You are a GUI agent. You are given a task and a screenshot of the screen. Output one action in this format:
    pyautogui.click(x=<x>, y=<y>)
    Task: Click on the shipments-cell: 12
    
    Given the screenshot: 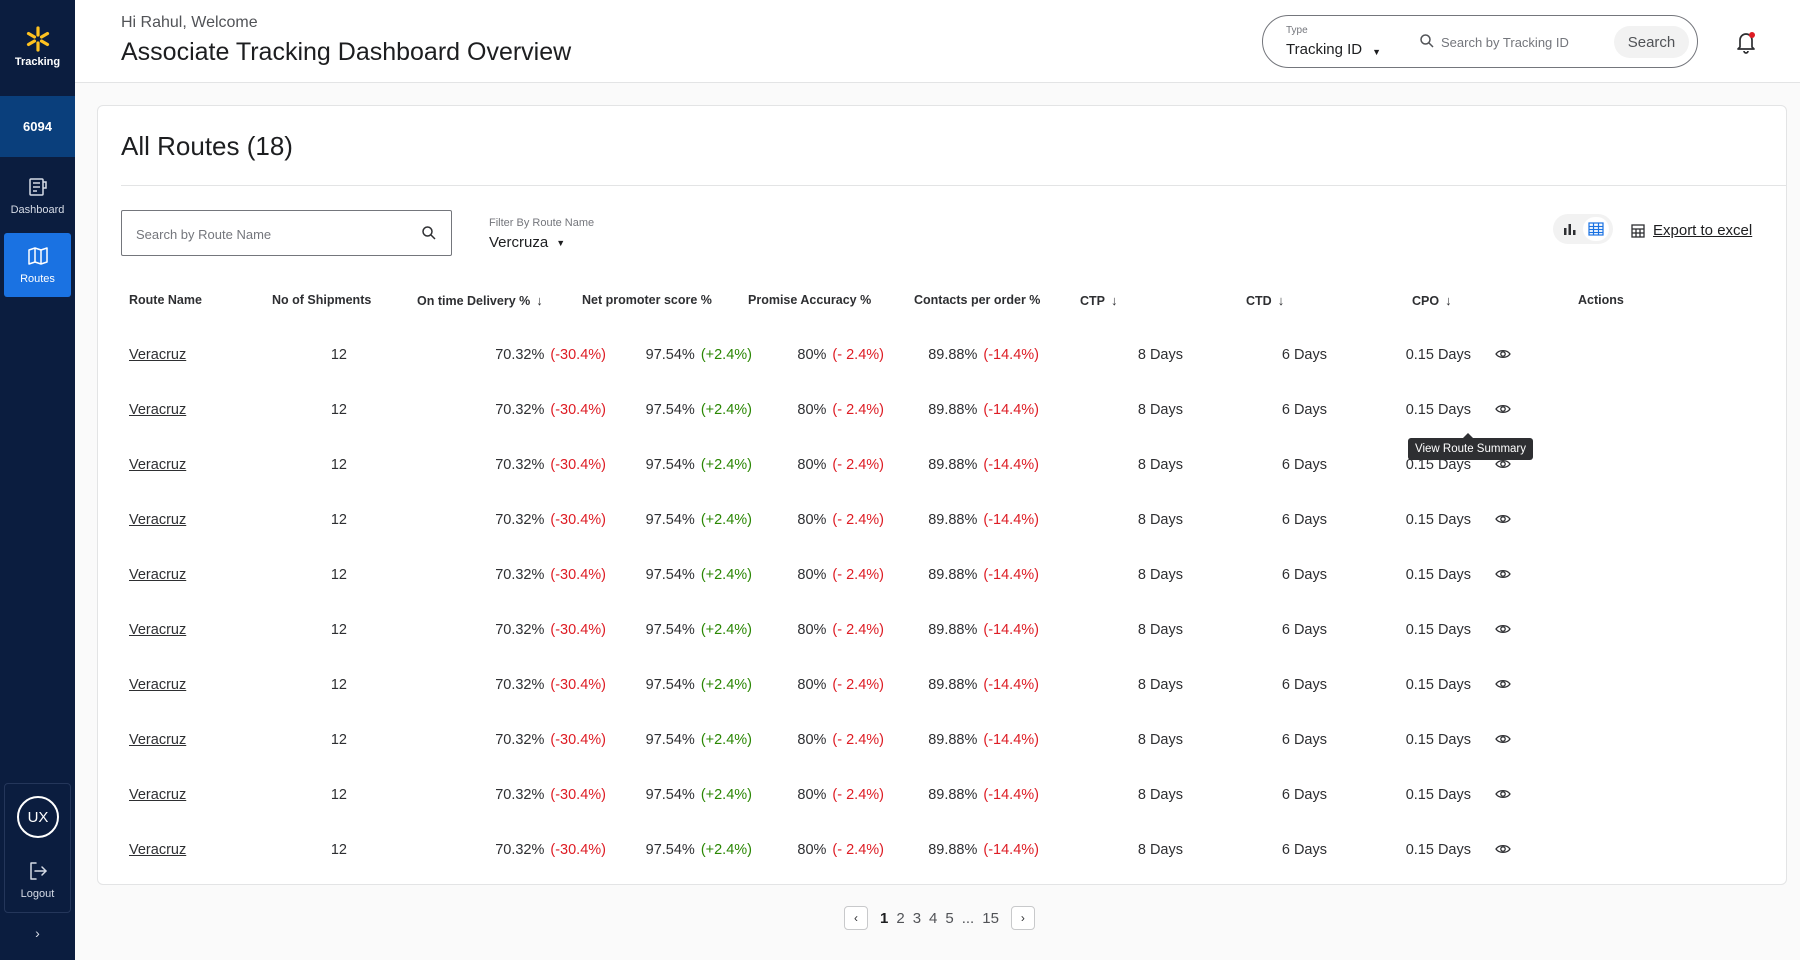 What is the action you would take?
    pyautogui.click(x=338, y=464)
    